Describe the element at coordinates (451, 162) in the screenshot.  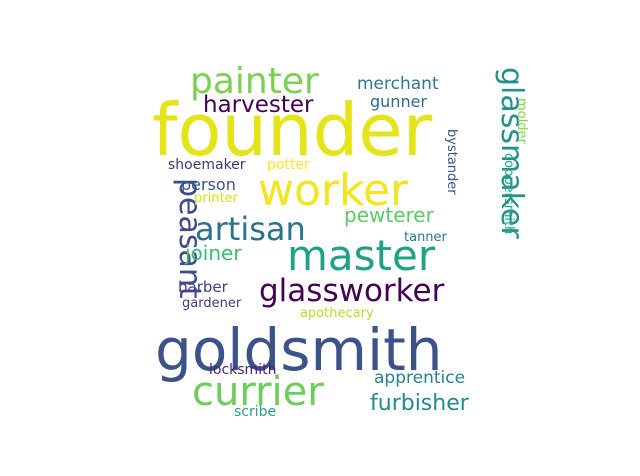
I see `word-bystander: bystander` at that location.